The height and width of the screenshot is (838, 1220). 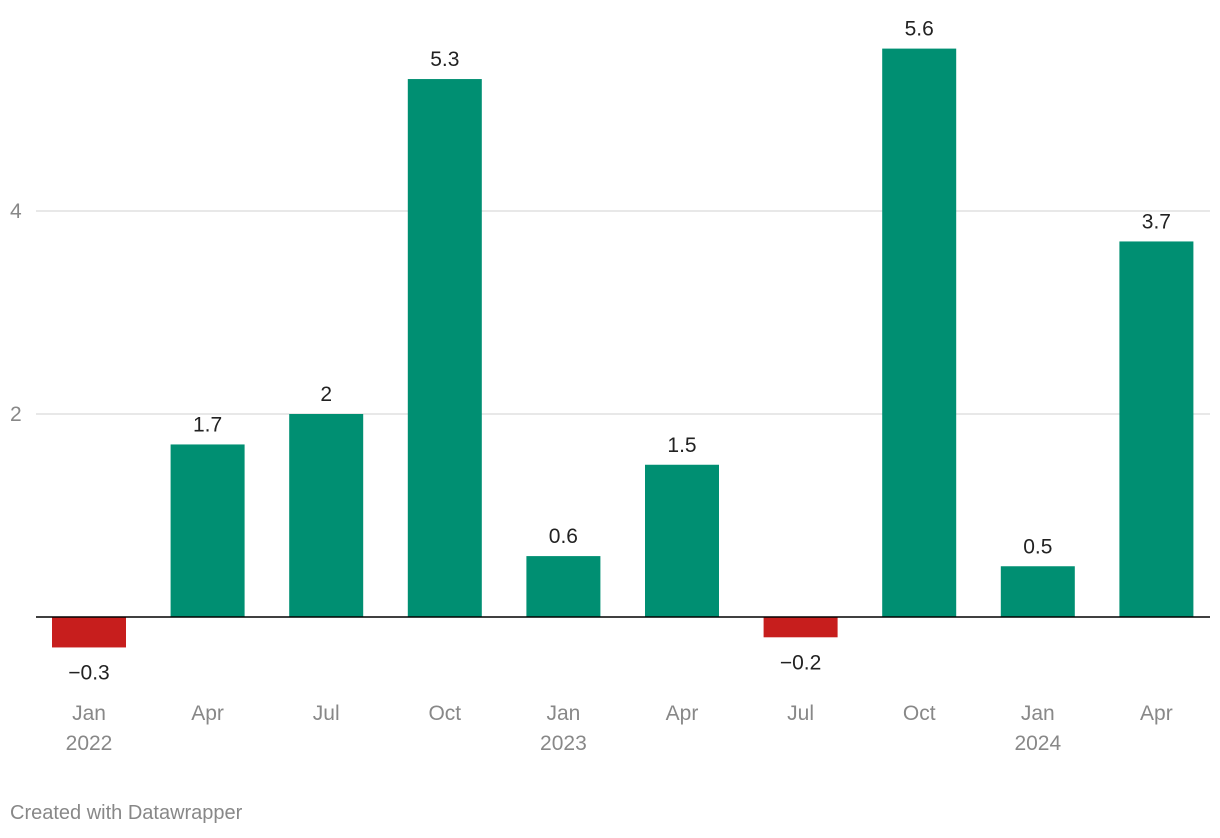 I want to click on bar-value-label: 3.7, so click(x=1156, y=221).